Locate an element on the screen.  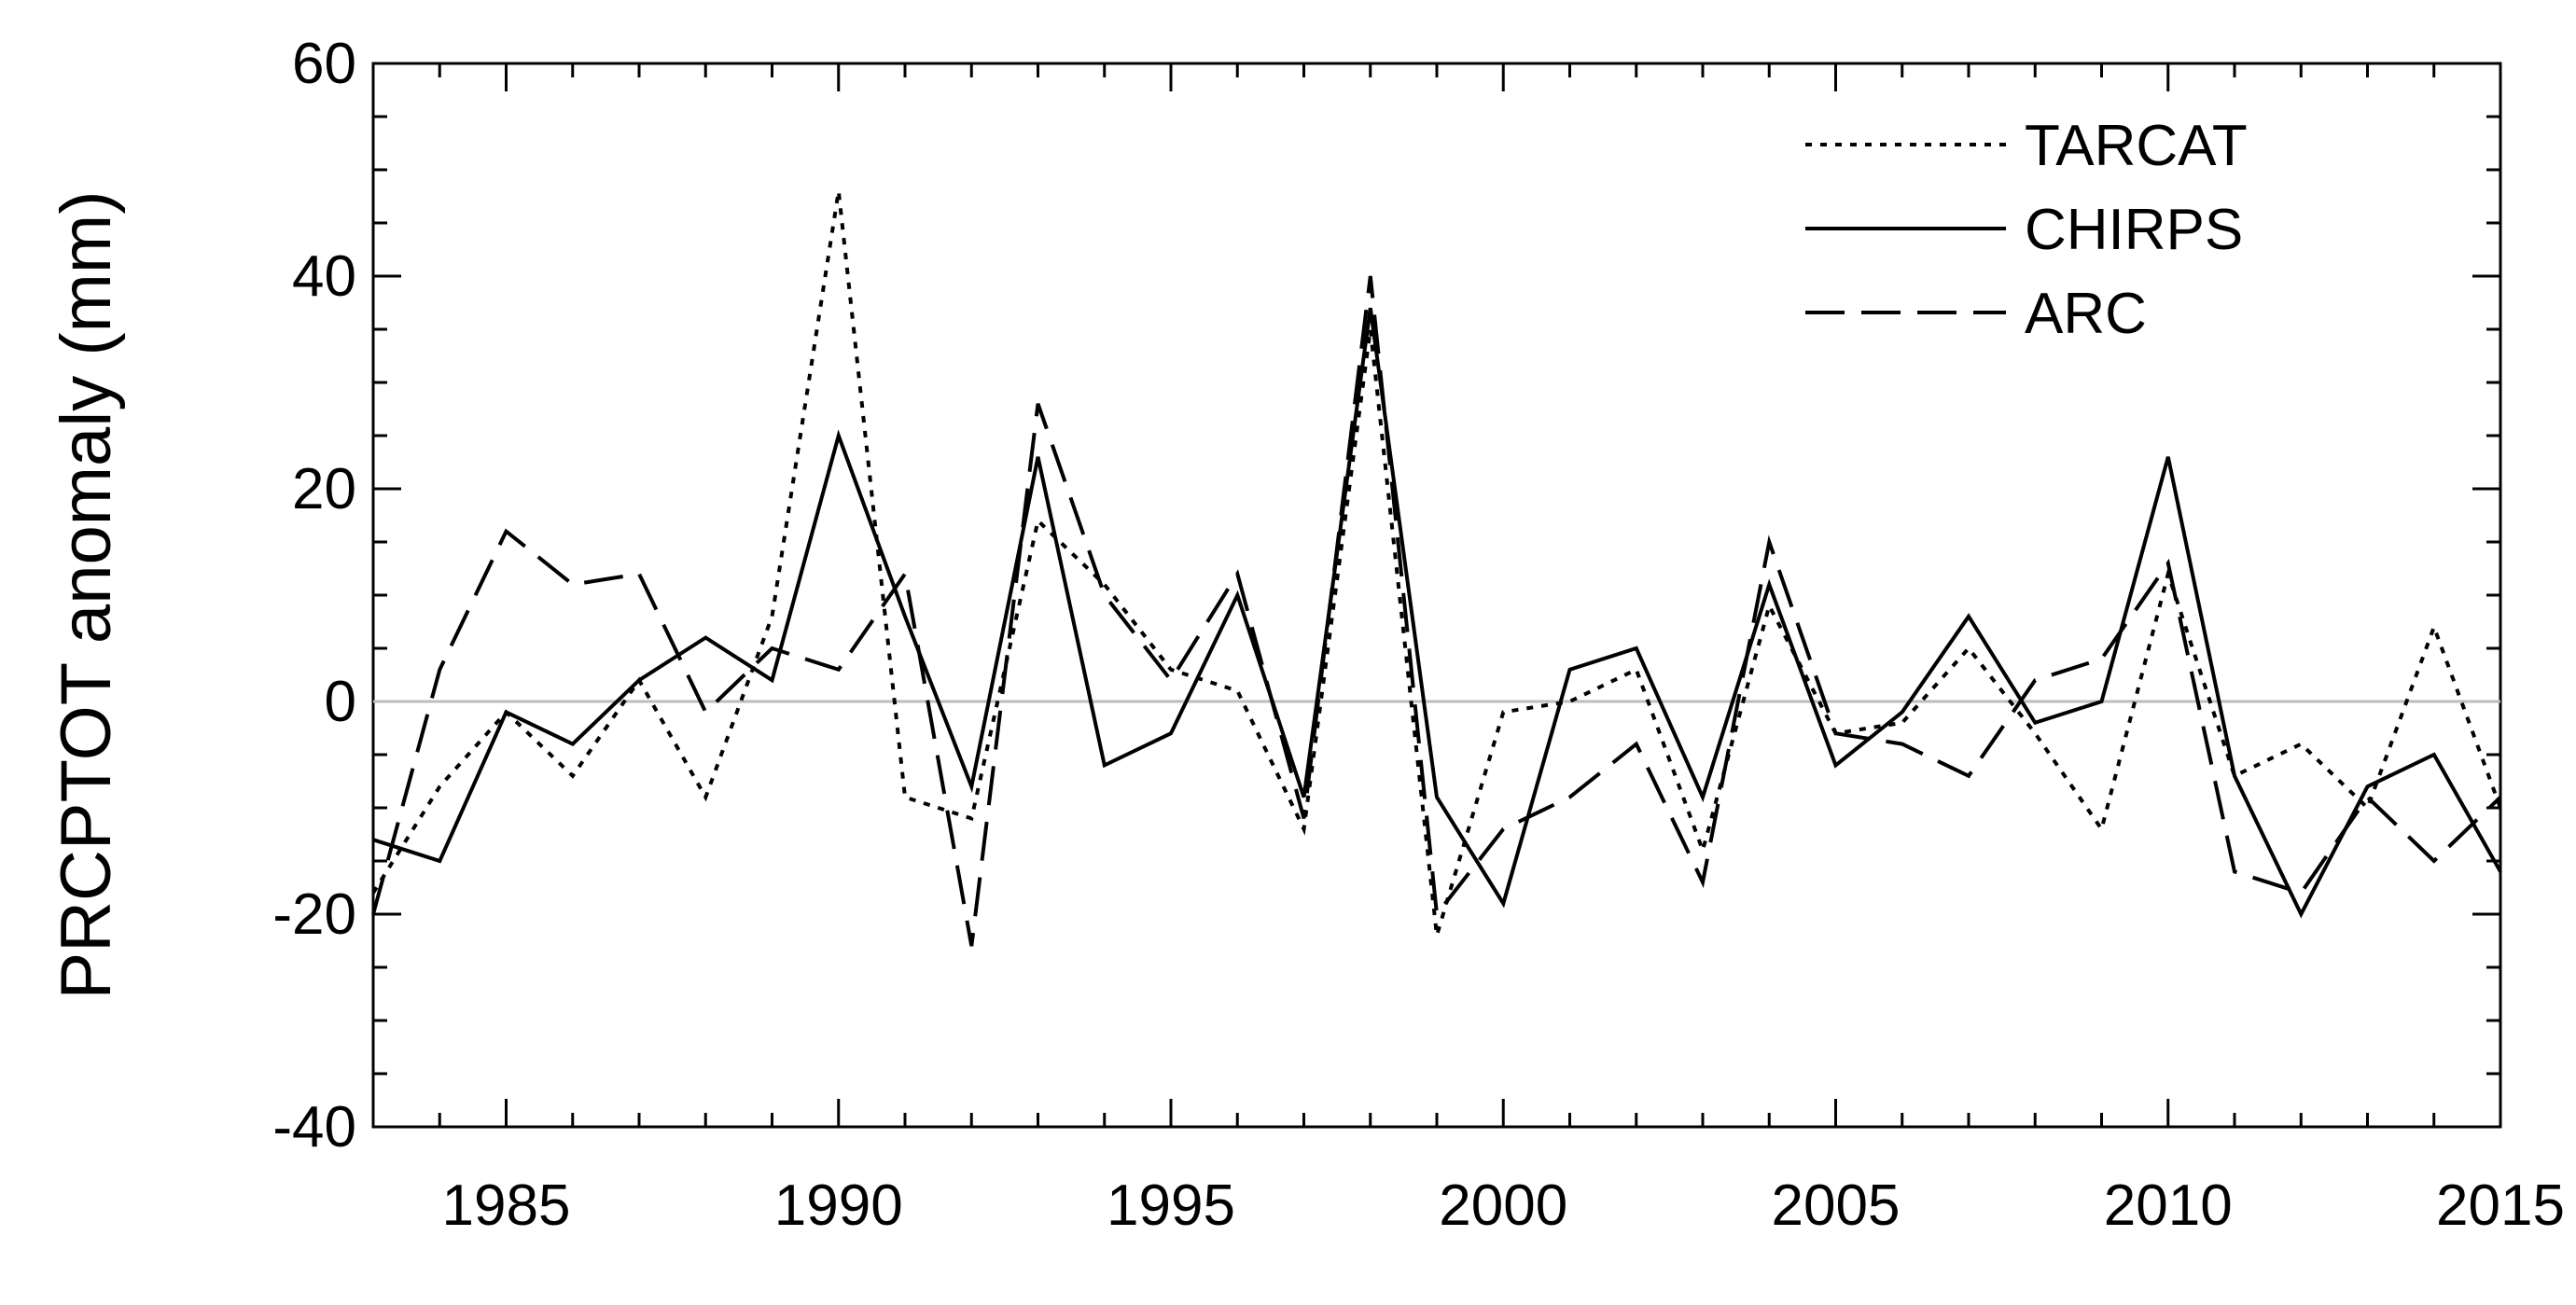
x-tick-label: 2010 is located at coordinates (2168, 1205).